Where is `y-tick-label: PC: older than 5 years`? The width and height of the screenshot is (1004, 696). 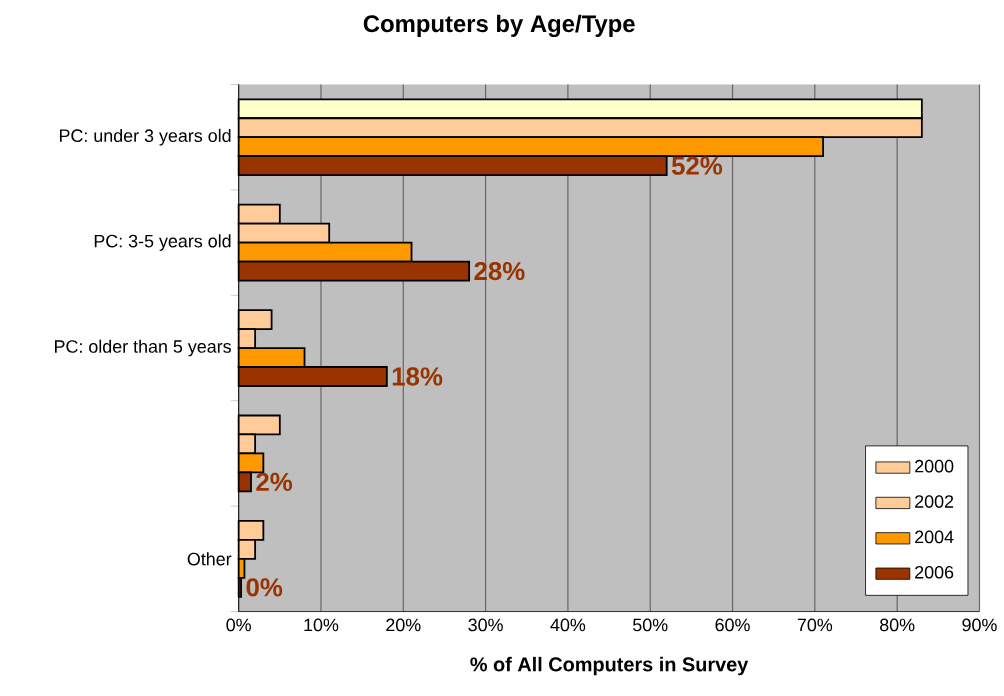
y-tick-label: PC: older than 5 years is located at coordinates (143, 348).